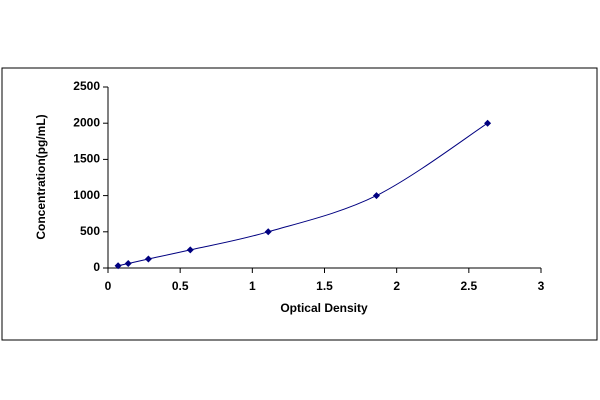 This screenshot has height=400, width=600. What do you see at coordinates (396, 286) in the screenshot?
I see `x-tick-label: 2` at bounding box center [396, 286].